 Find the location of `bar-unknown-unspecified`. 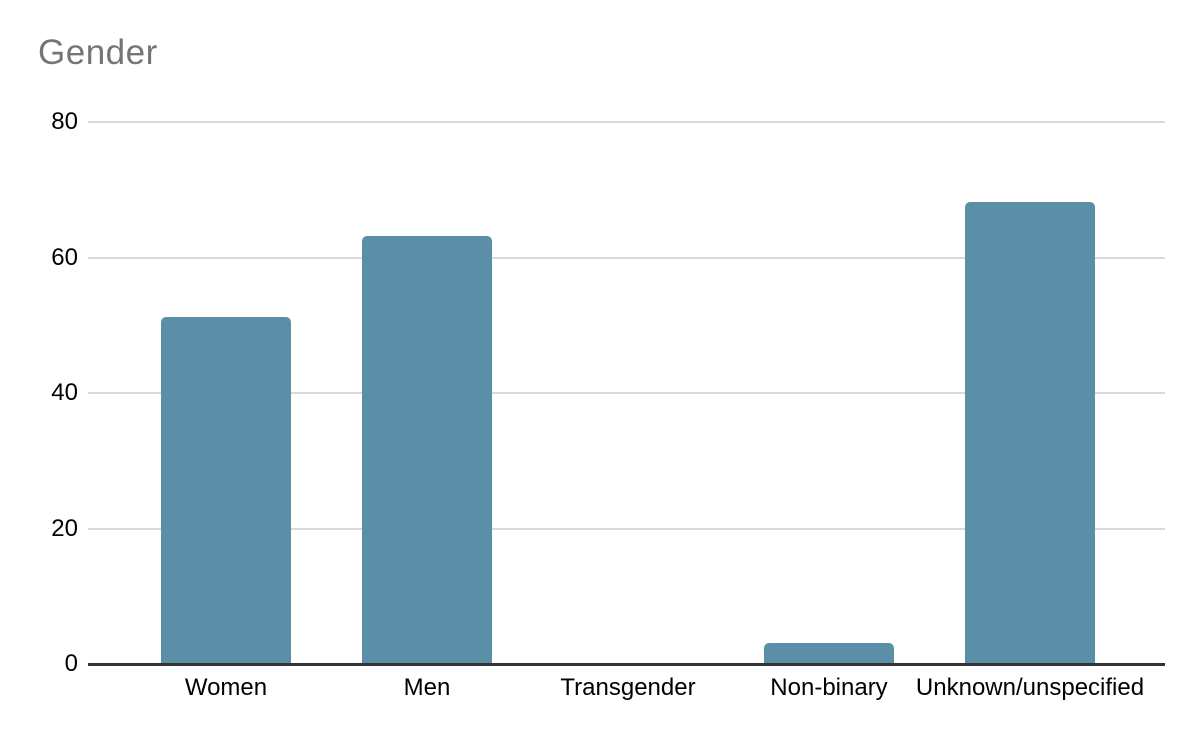

bar-unknown-unspecified is located at coordinates (1030, 432).